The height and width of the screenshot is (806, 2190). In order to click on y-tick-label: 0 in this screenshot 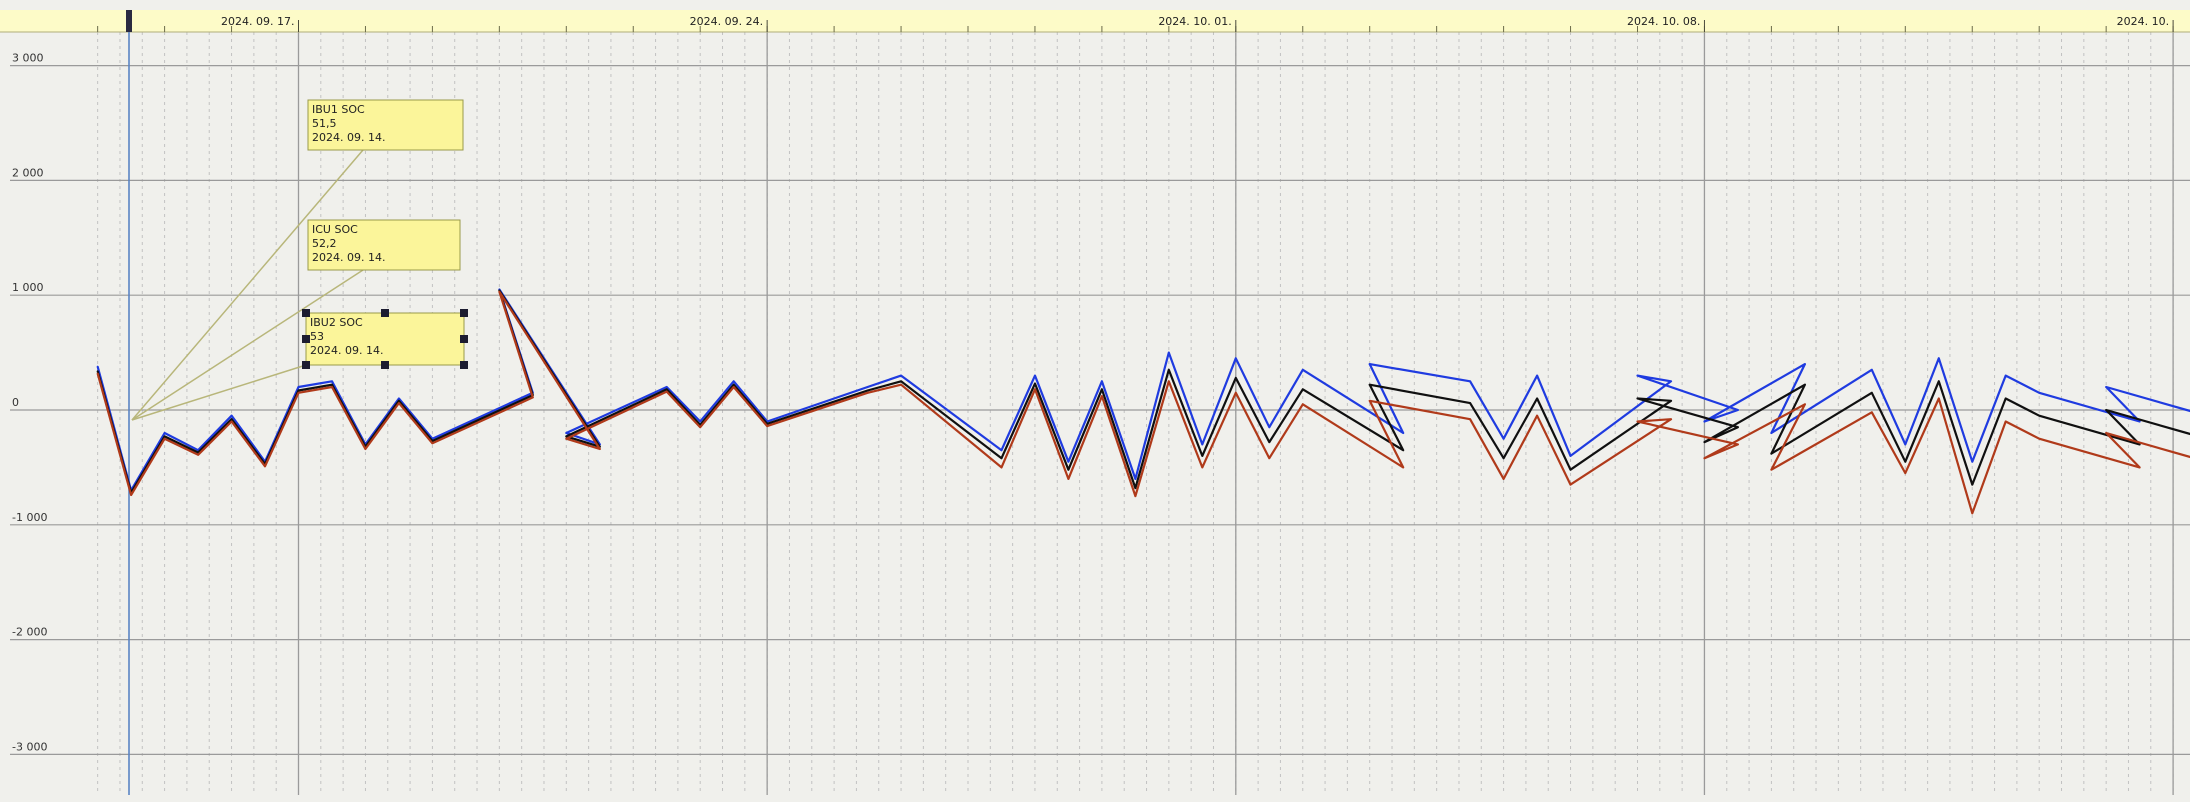, I will do `click(15, 402)`.